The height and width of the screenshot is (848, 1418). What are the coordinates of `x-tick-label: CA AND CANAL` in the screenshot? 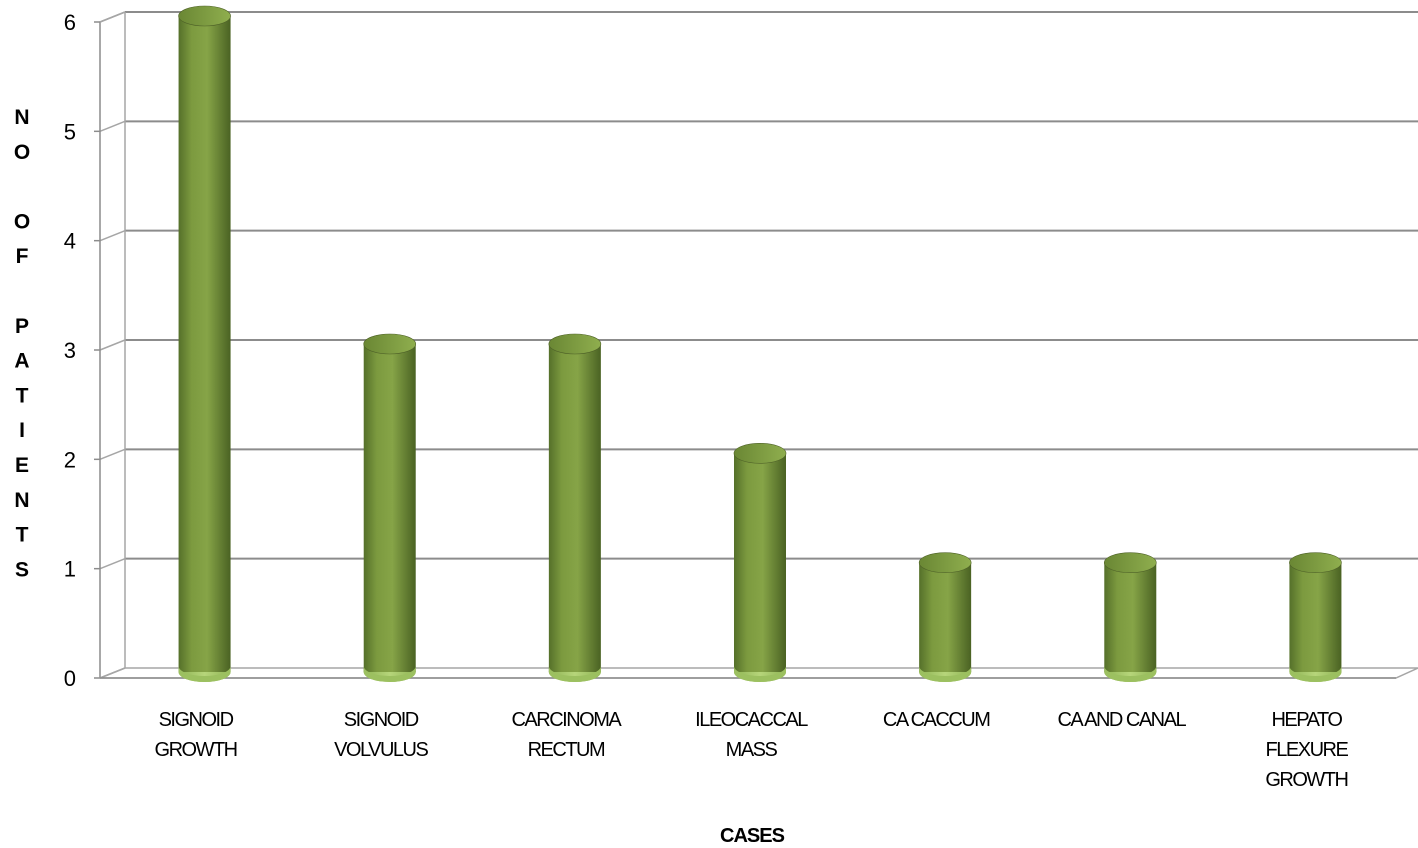 It's located at (1121, 720).